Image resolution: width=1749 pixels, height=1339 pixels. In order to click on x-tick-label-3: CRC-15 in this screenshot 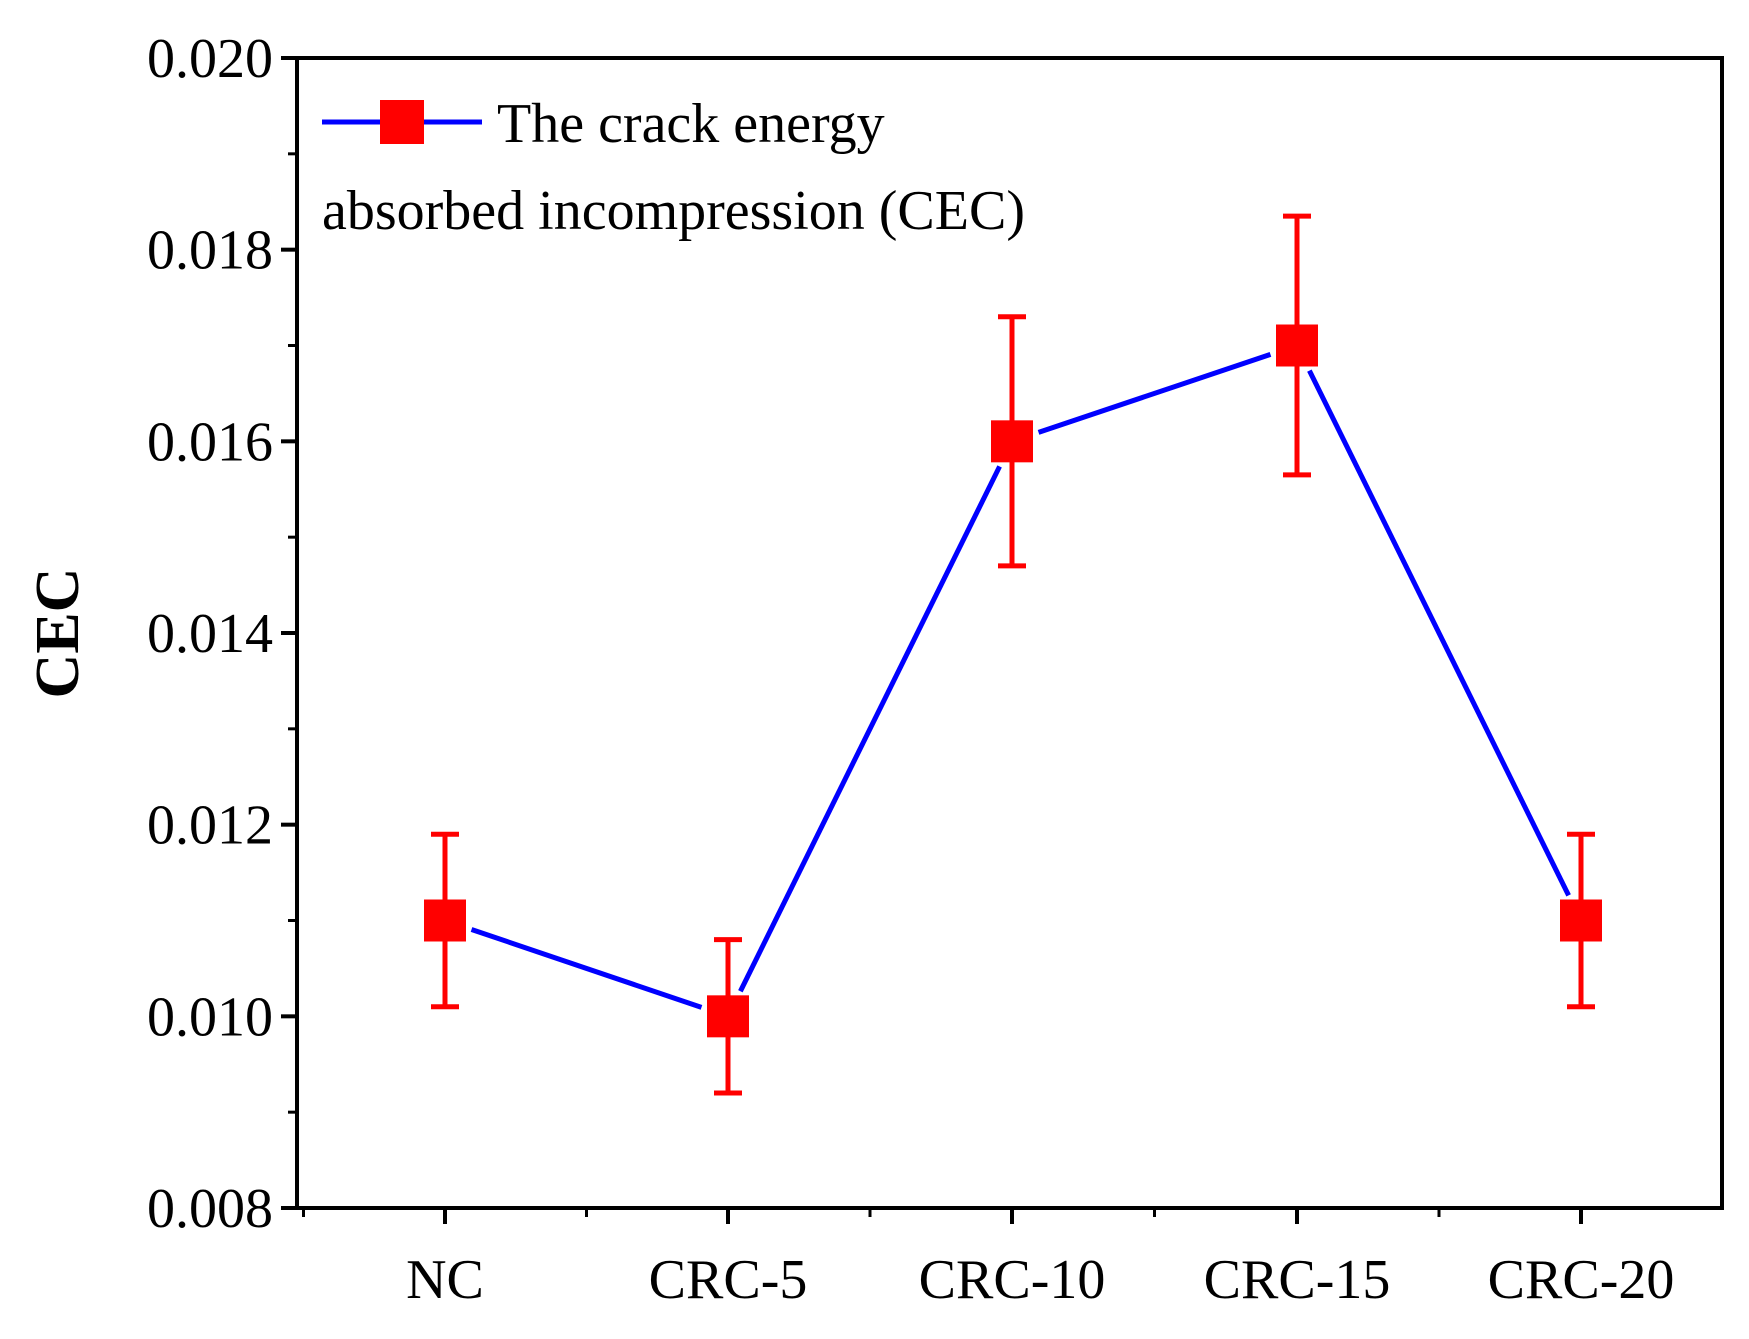, I will do `click(1297, 1280)`.